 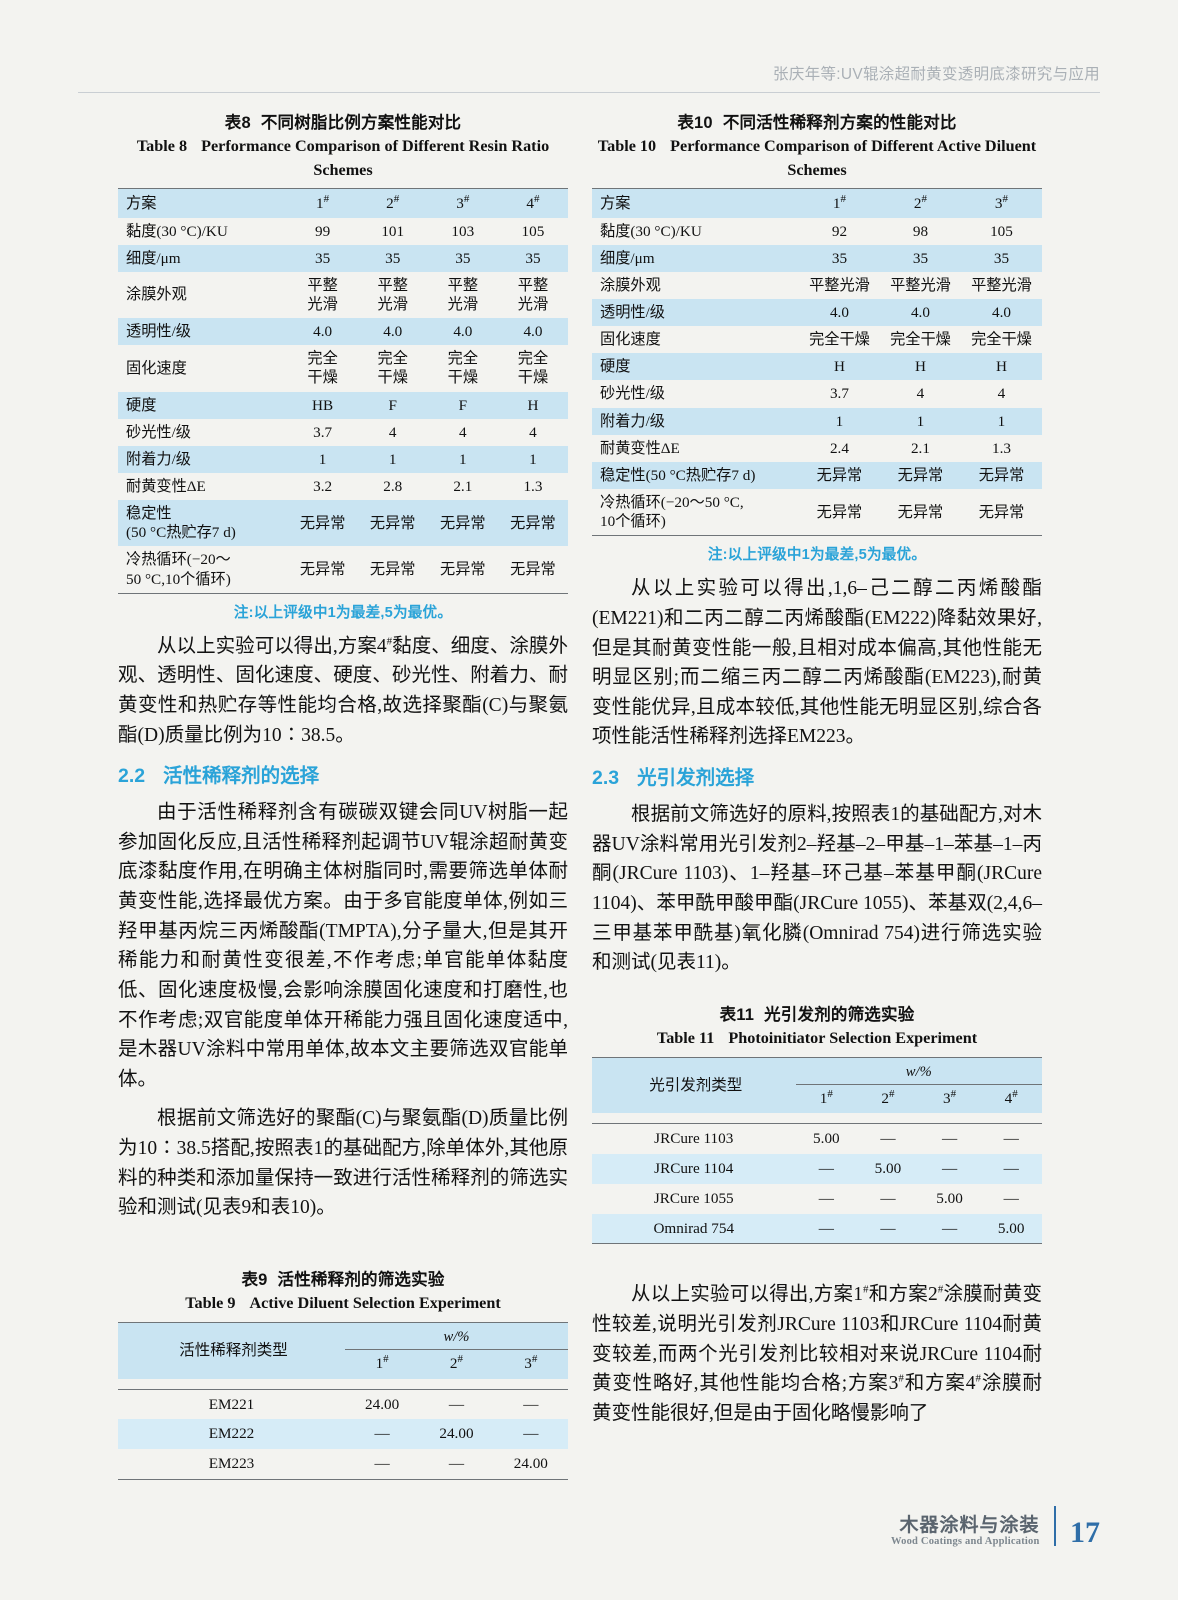 What do you see at coordinates (392, 405) in the screenshot?
I see `table-cell: F` at bounding box center [392, 405].